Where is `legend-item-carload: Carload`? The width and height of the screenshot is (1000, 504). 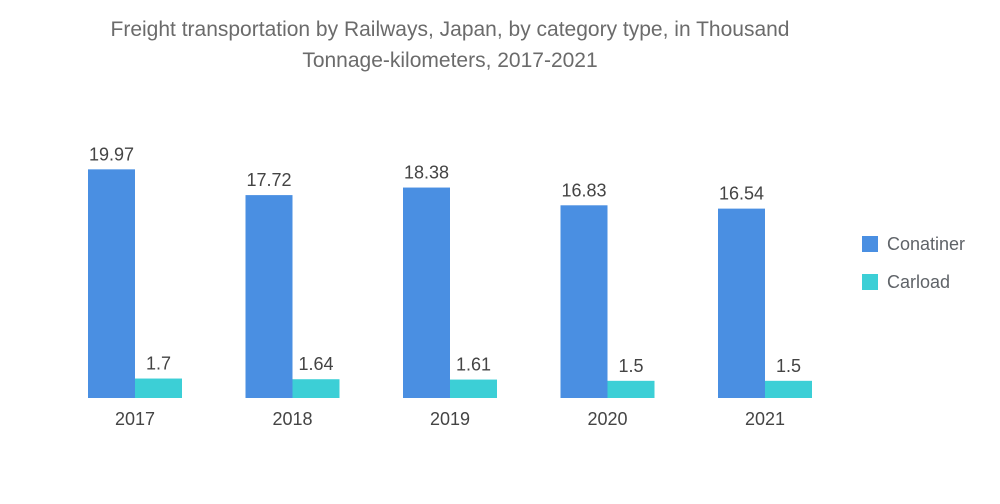
legend-item-carload: Carload is located at coordinates (913, 282).